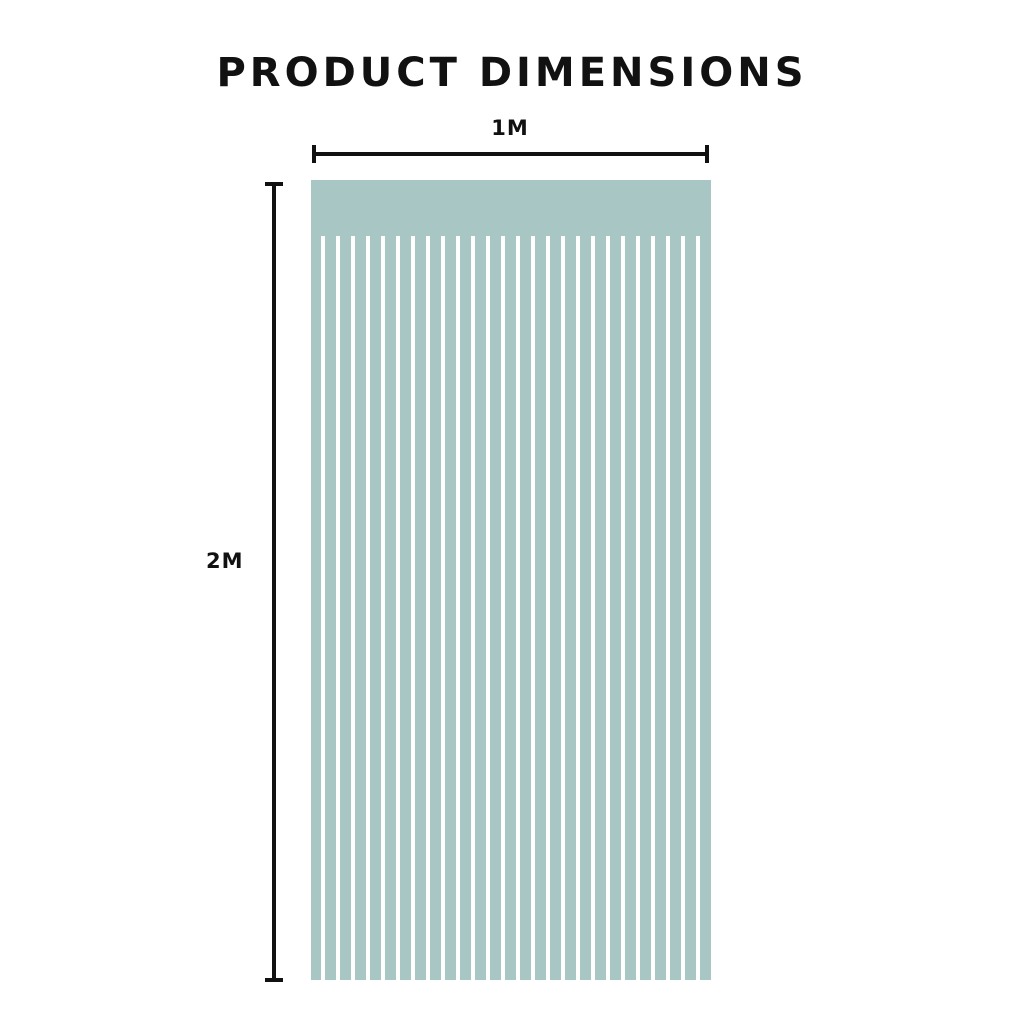 This screenshot has height=1024, width=1024. I want to click on width-dimension-line, so click(510, 154).